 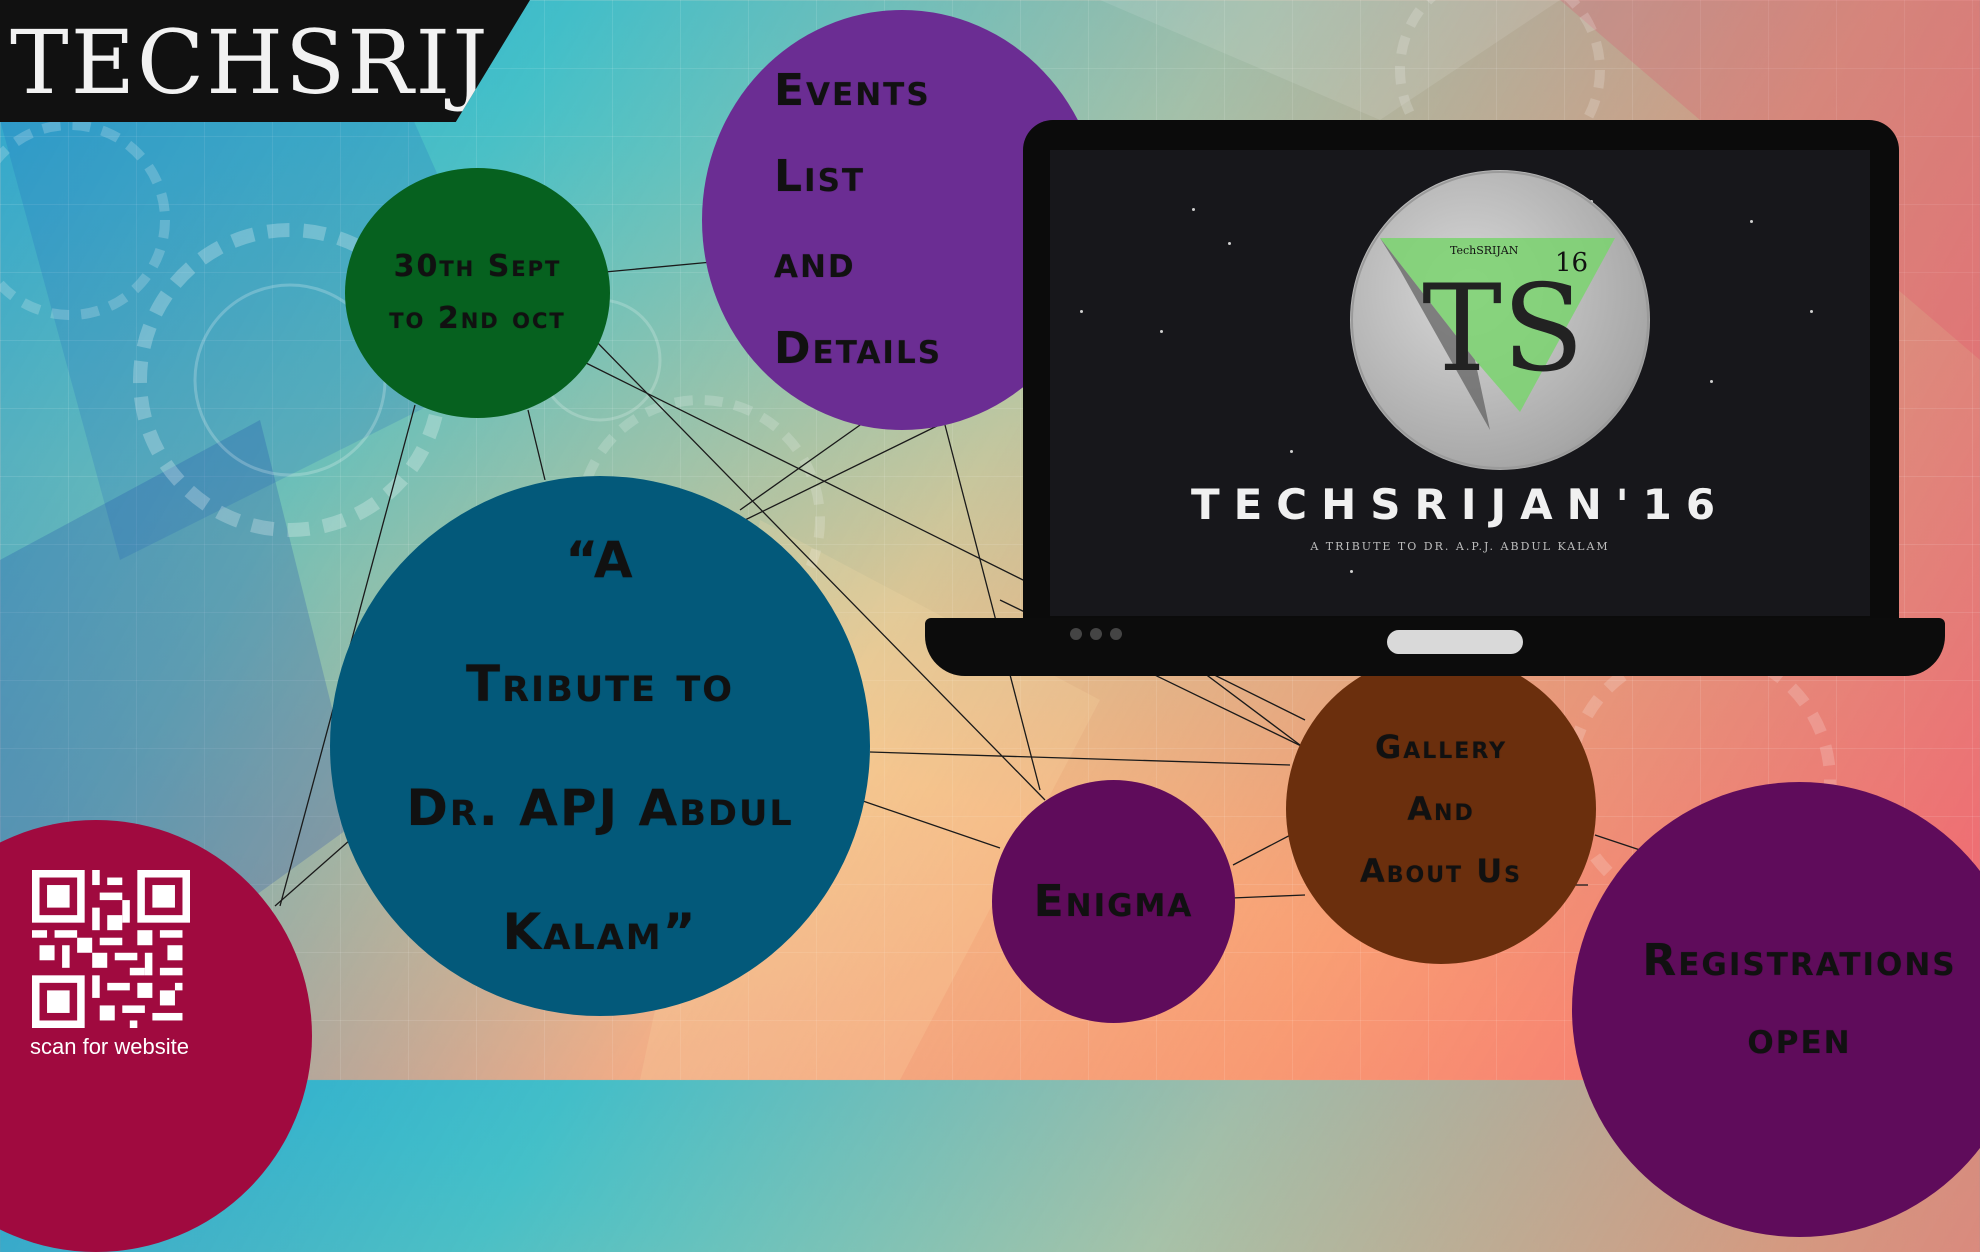 I want to click on gallery-about-label: Gallery And About Us, so click(x=1441, y=809).